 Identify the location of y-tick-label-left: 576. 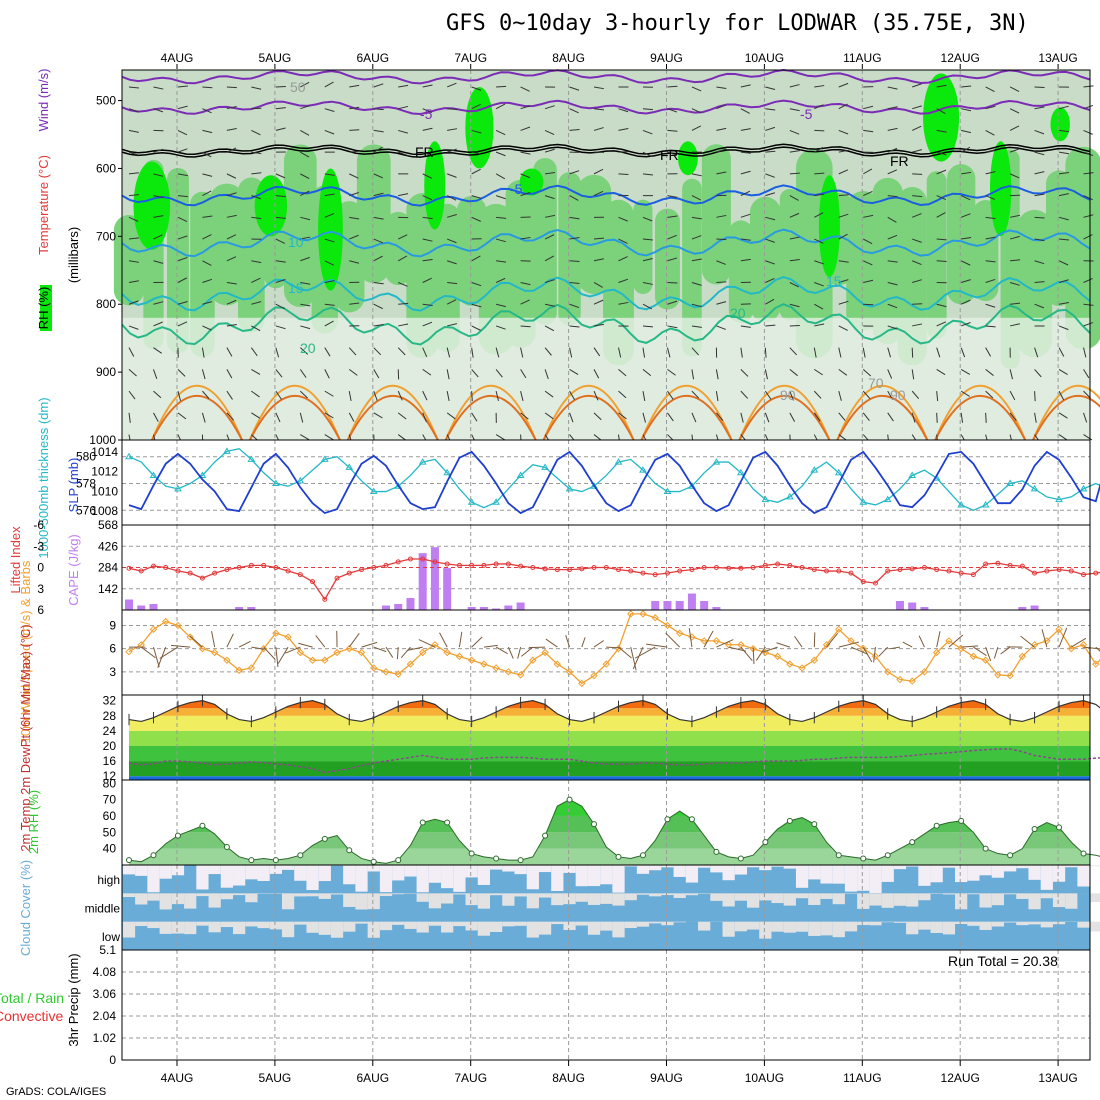
(86, 510).